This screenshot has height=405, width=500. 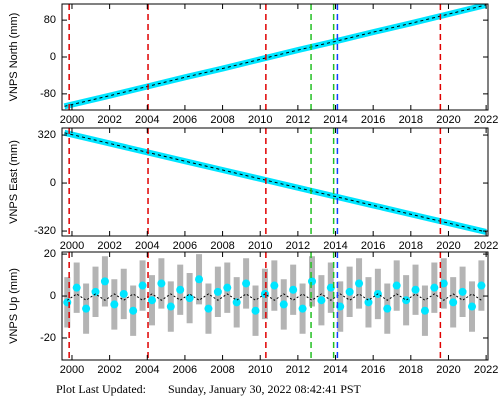 What do you see at coordinates (48, 94) in the screenshot?
I see `y-tick-label: -80` at bounding box center [48, 94].